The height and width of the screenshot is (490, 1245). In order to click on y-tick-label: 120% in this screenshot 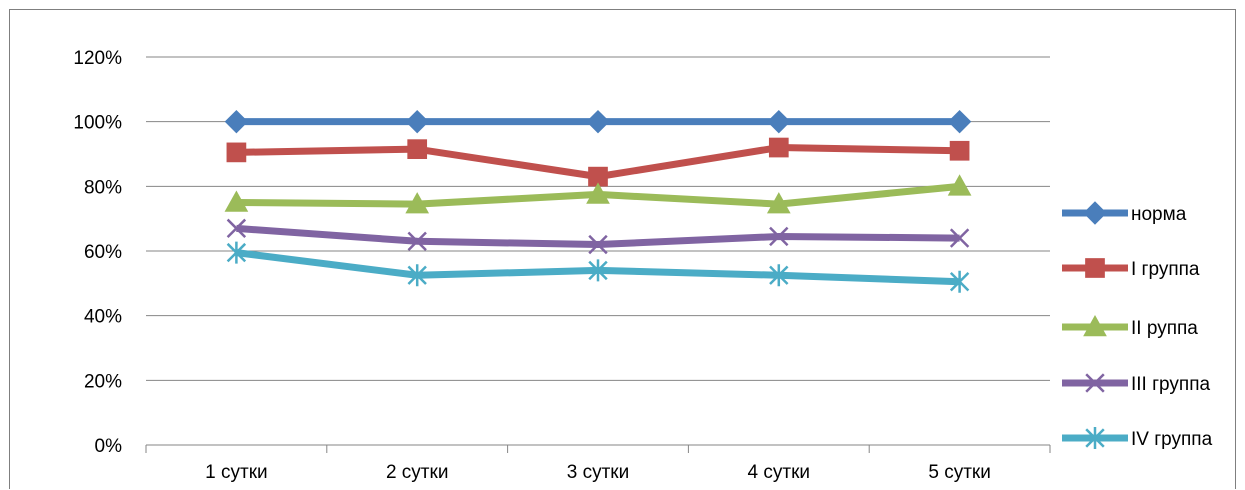, I will do `click(97, 58)`.